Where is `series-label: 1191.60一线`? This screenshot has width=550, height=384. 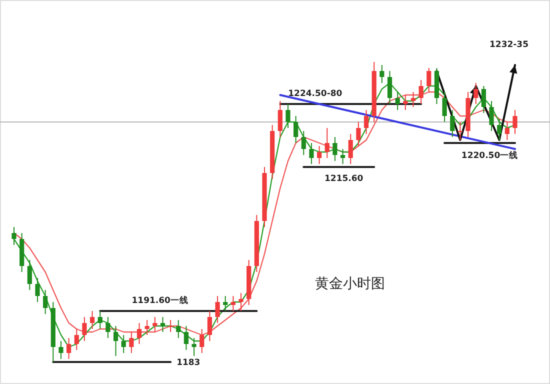 series-label: 1191.60一线 is located at coordinates (160, 300).